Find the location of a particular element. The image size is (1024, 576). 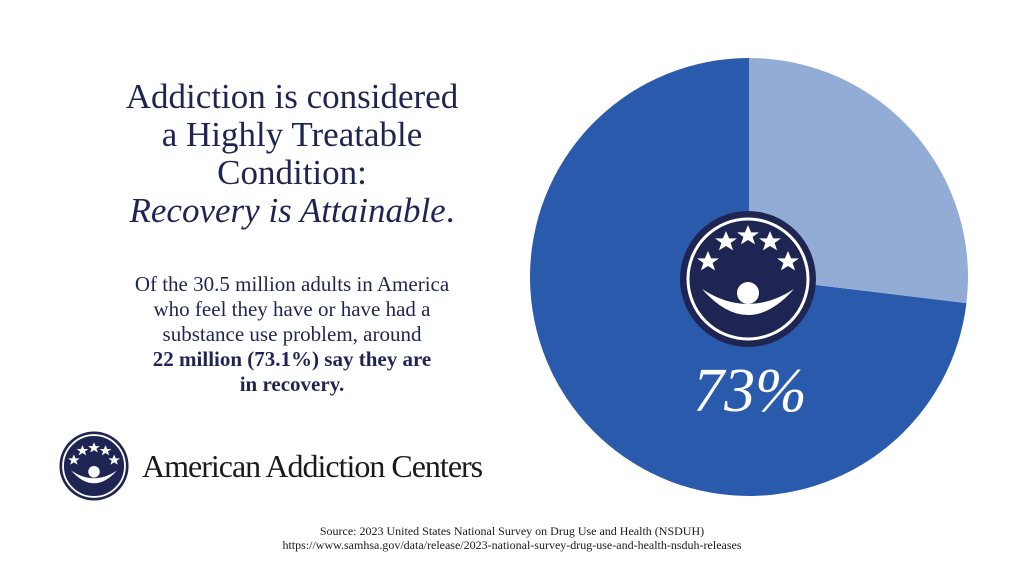

body-bold-line-2: in recovery. is located at coordinates (292, 384).